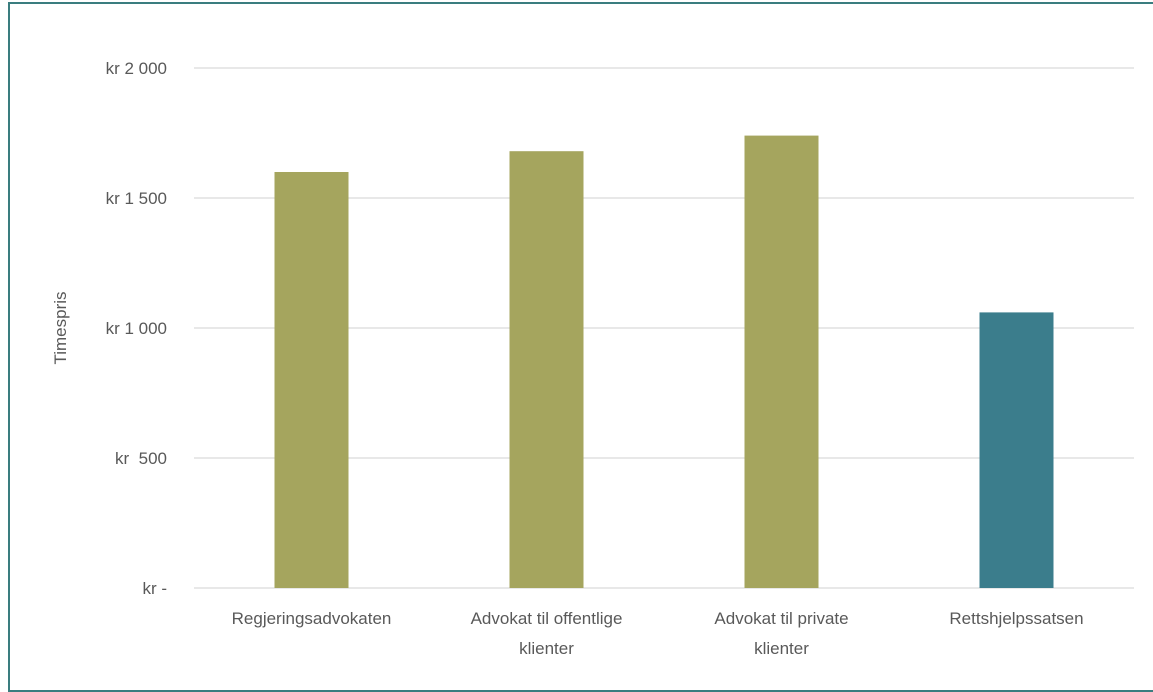  I want to click on x-tick-label: Advokat til private, so click(781, 618).